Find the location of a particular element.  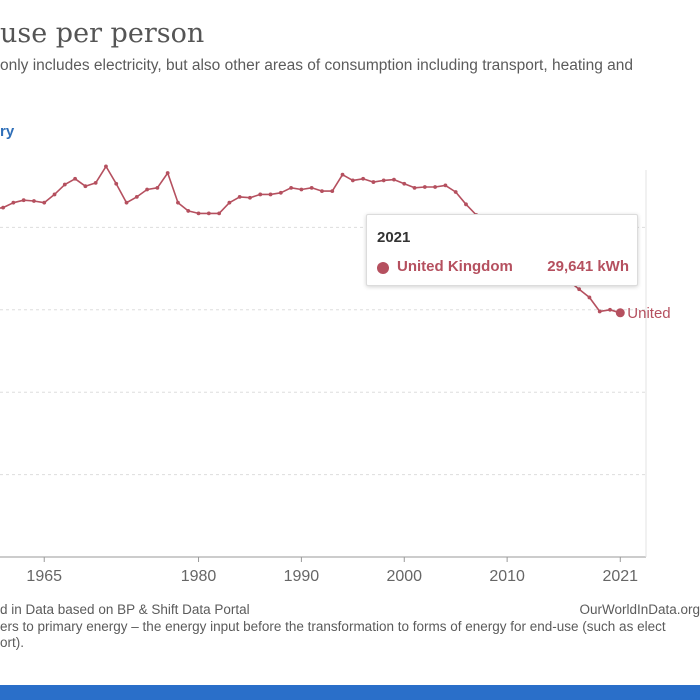

x-tick-label: 1980 is located at coordinates (199, 576).